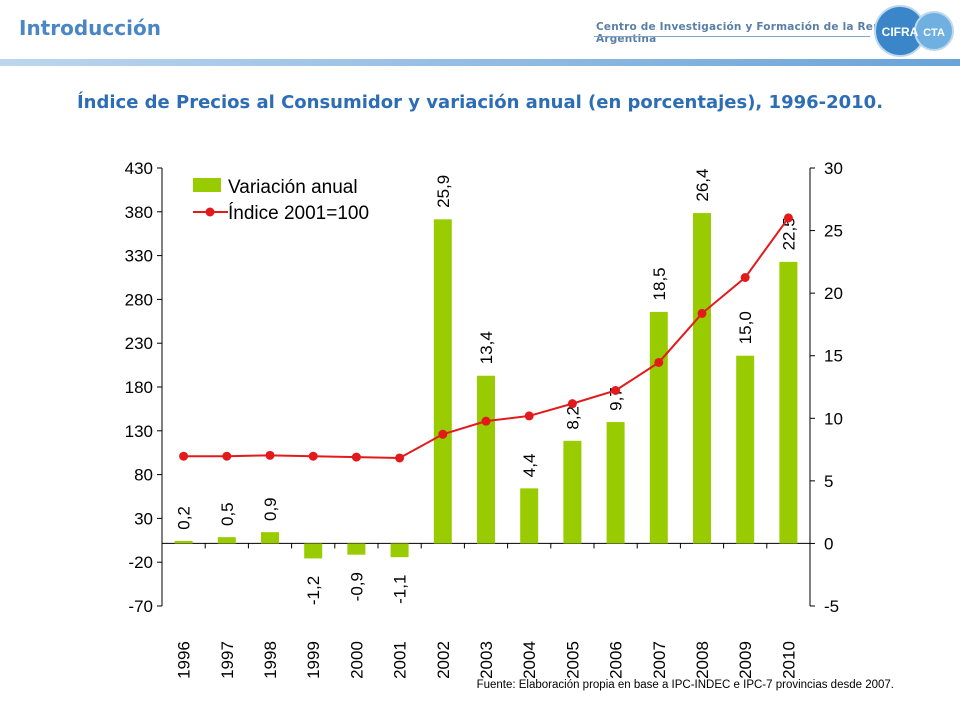  I want to click on x-tick-label: 2002, so click(443, 660).